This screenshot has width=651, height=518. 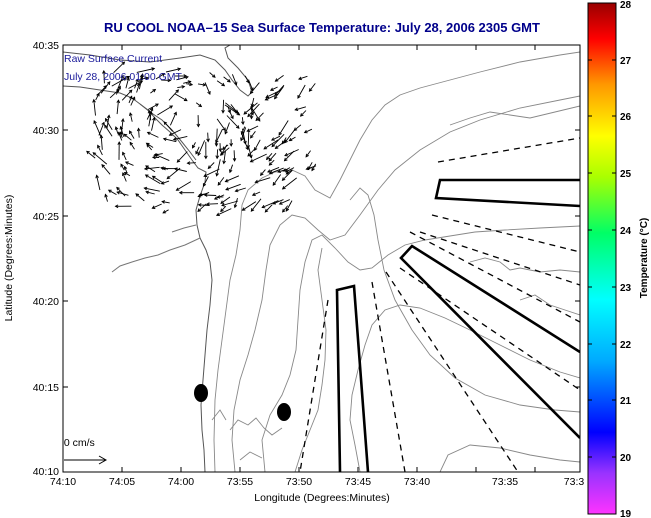 What do you see at coordinates (417, 482) in the screenshot?
I see `x-tick-label: 73:40` at bounding box center [417, 482].